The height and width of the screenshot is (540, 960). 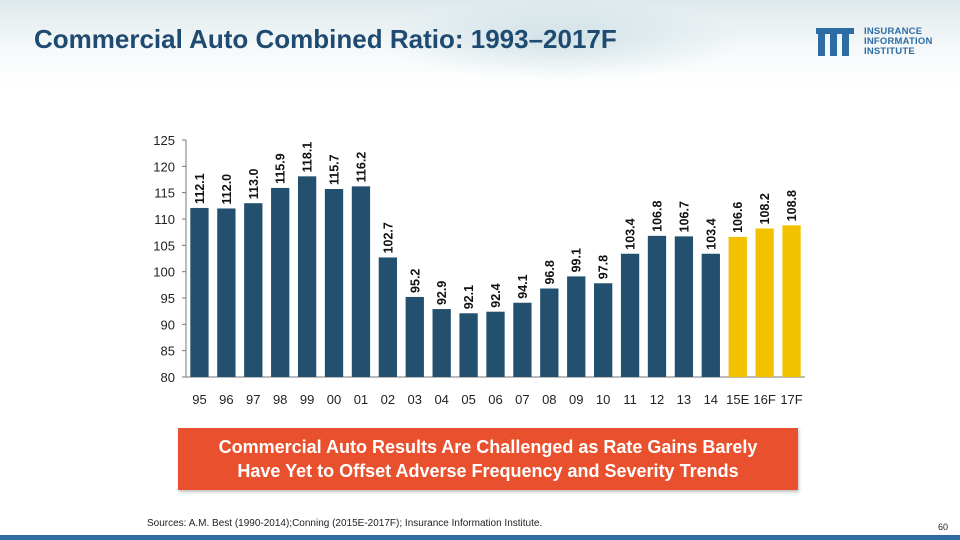 I want to click on y-tick-label: 95, so click(x=168, y=298).